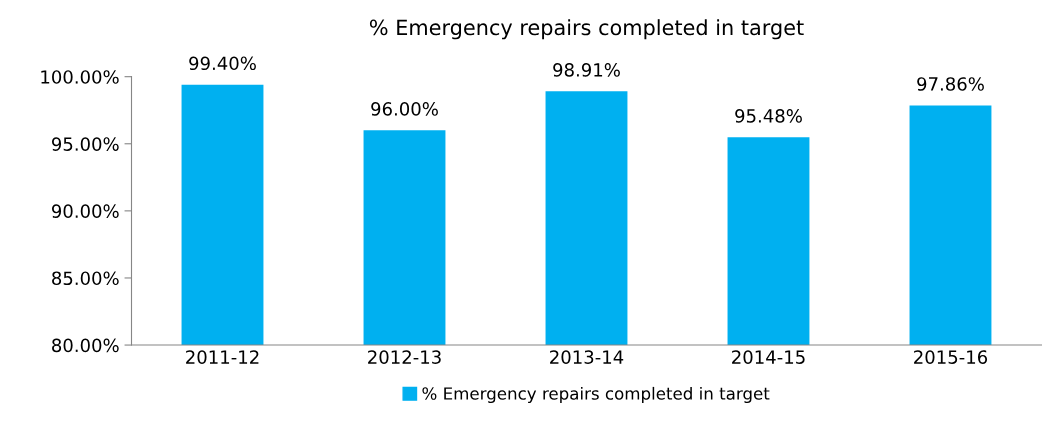 The image size is (1052, 426). I want to click on data-label: 98.91%, so click(586, 70).